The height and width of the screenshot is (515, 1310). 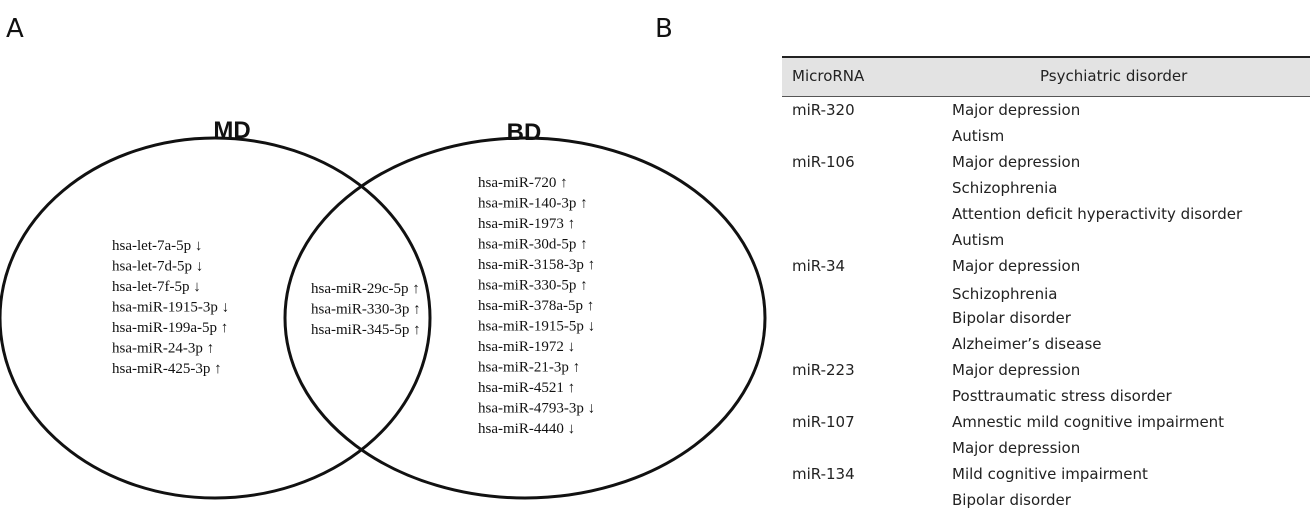 I want to click on mirna-item: hsa-miR-24-3p ↑, so click(x=163, y=349).